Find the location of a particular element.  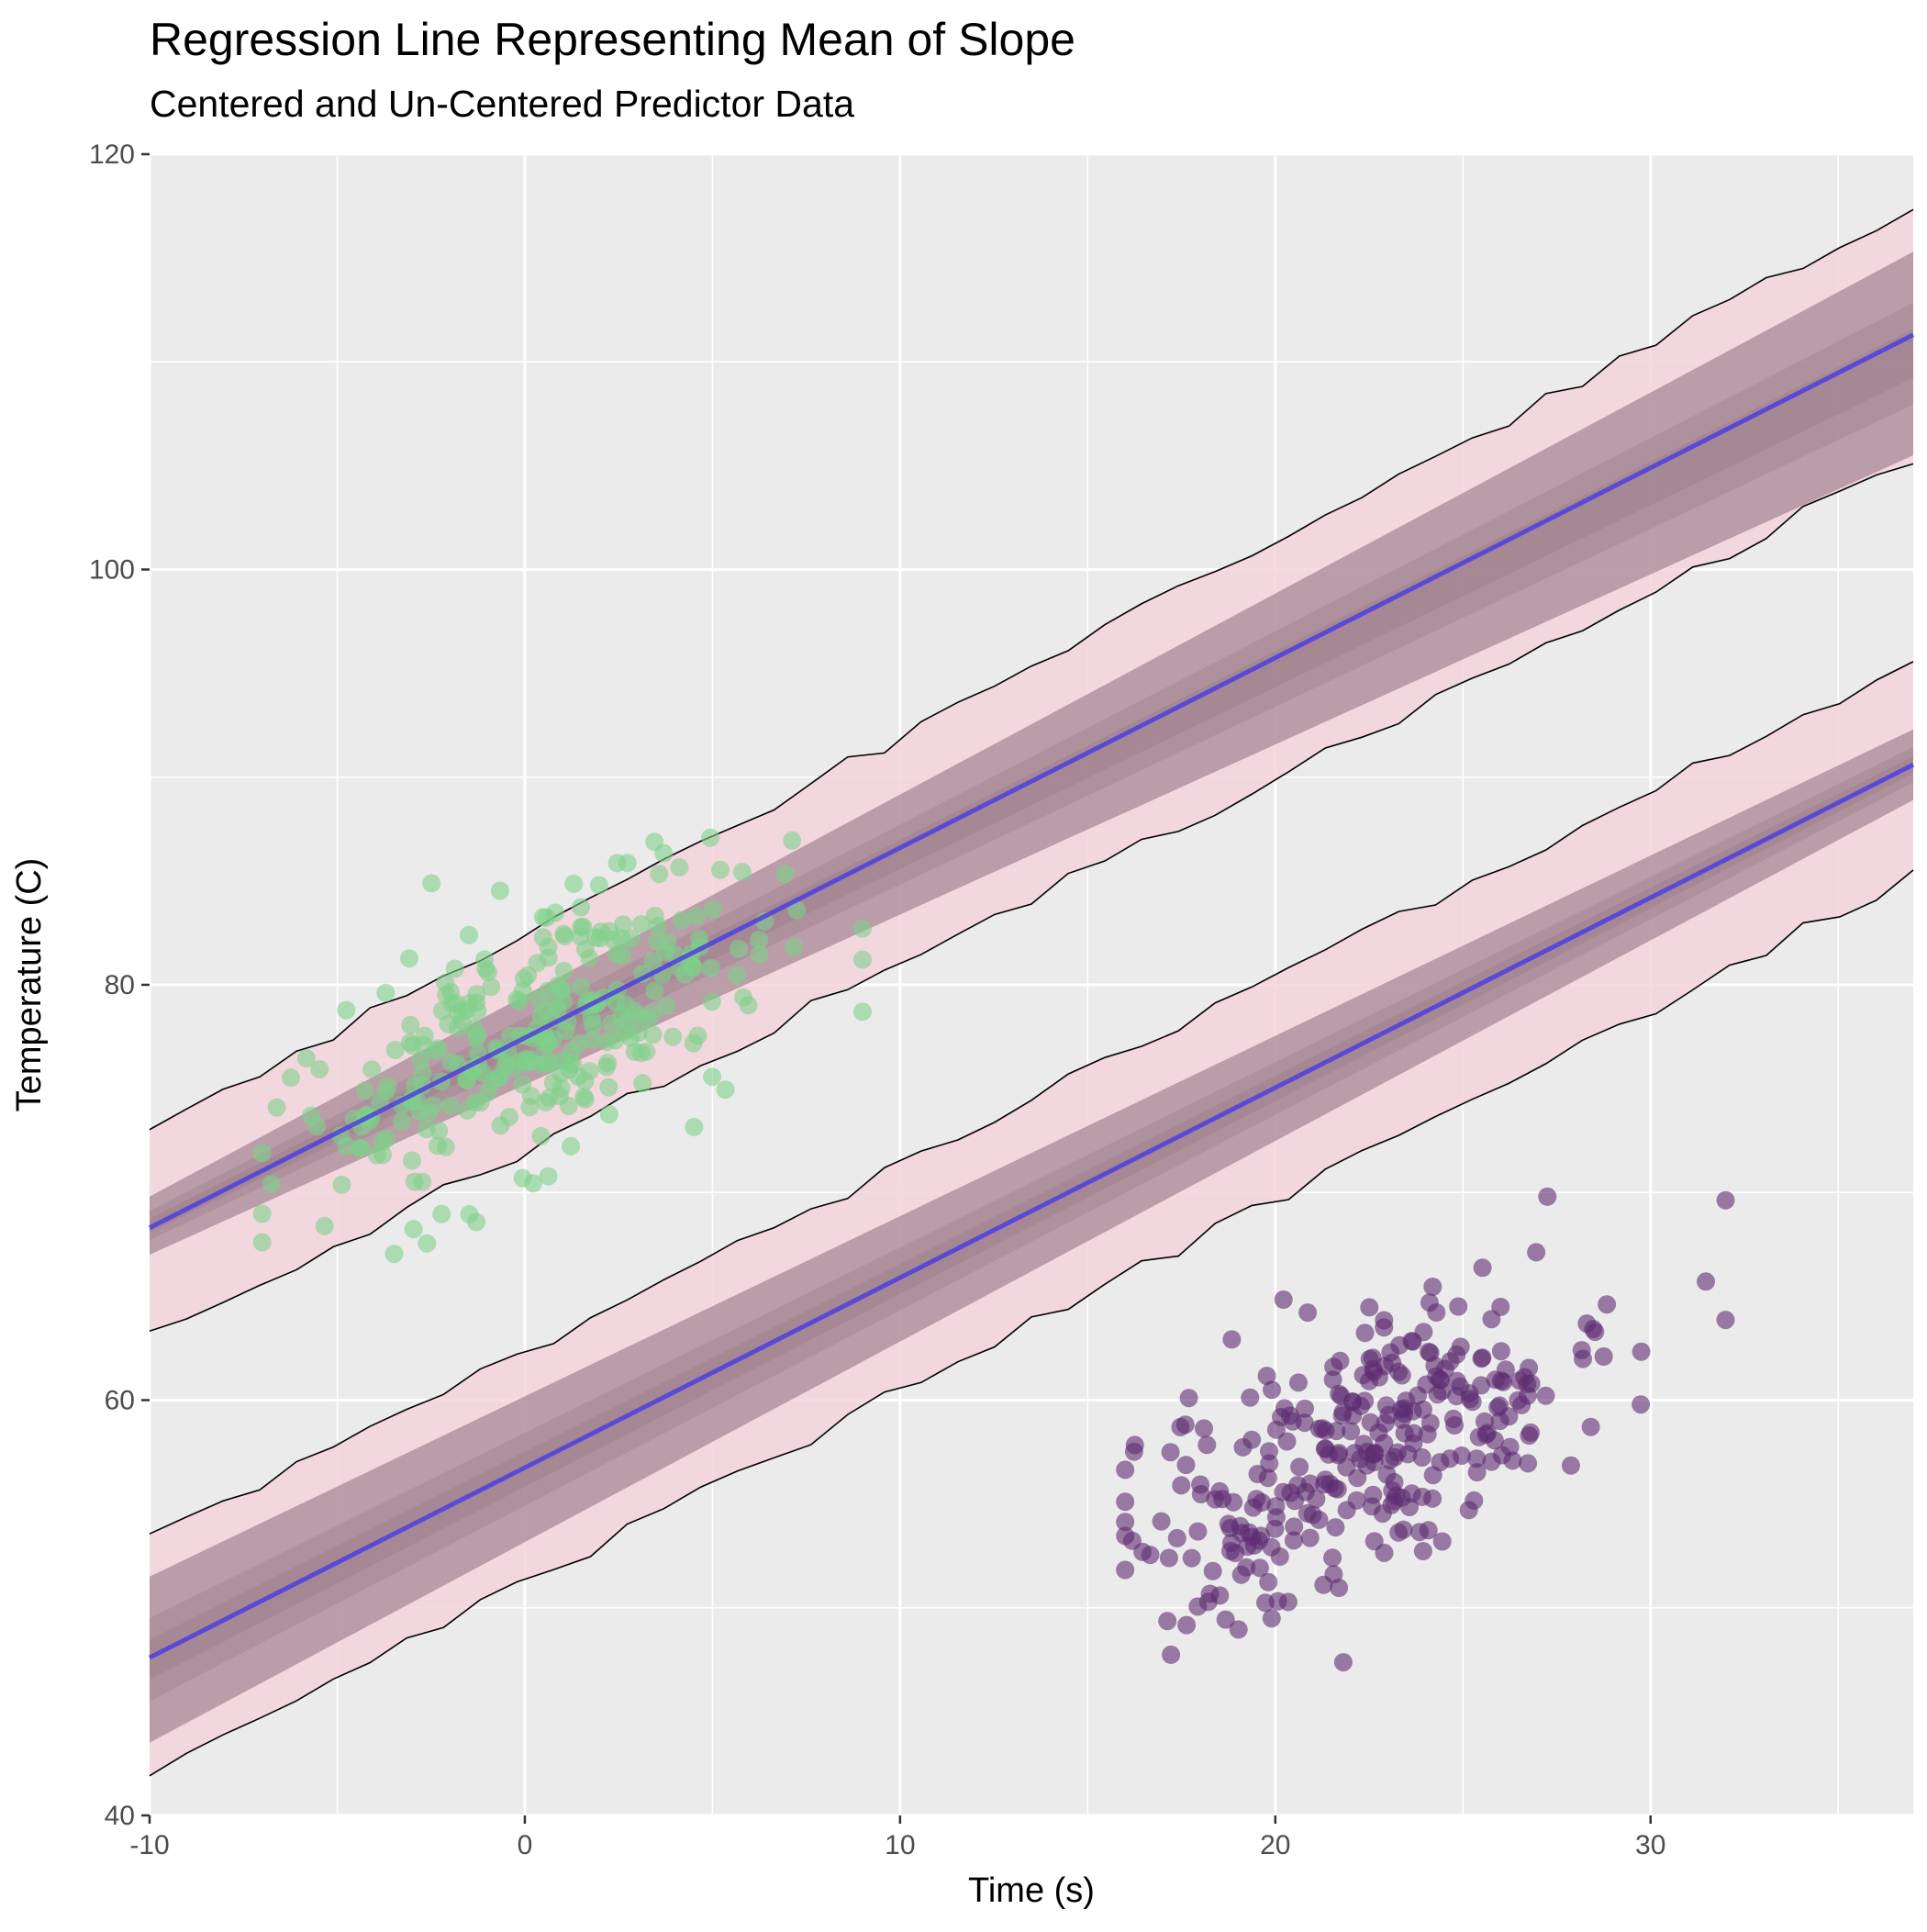

scatter-points is located at coordinates (1425, 1429).